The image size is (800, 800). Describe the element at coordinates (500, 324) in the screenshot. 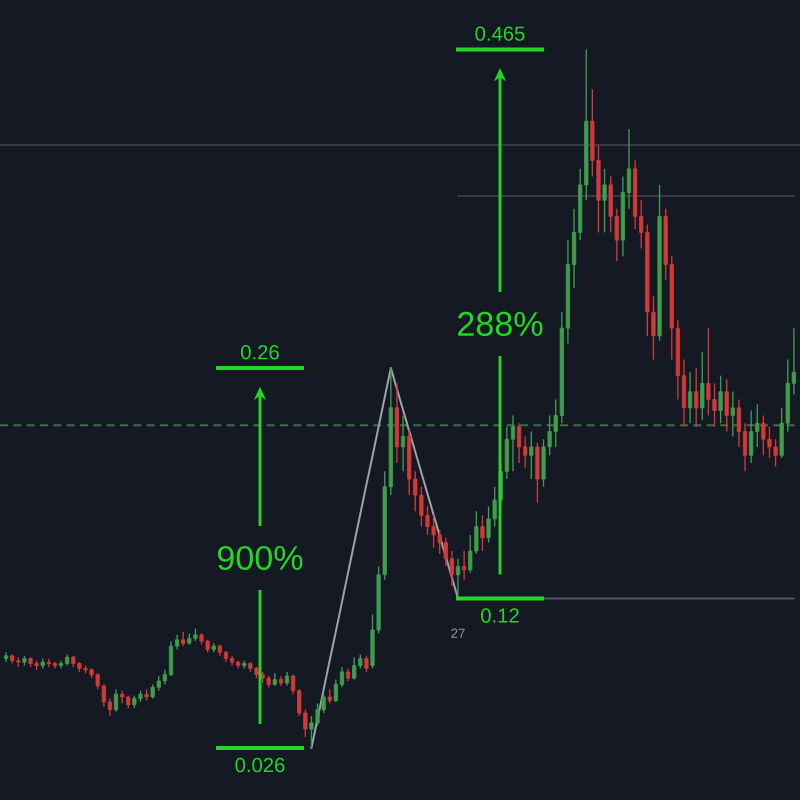

I see `annotation: 288%` at that location.